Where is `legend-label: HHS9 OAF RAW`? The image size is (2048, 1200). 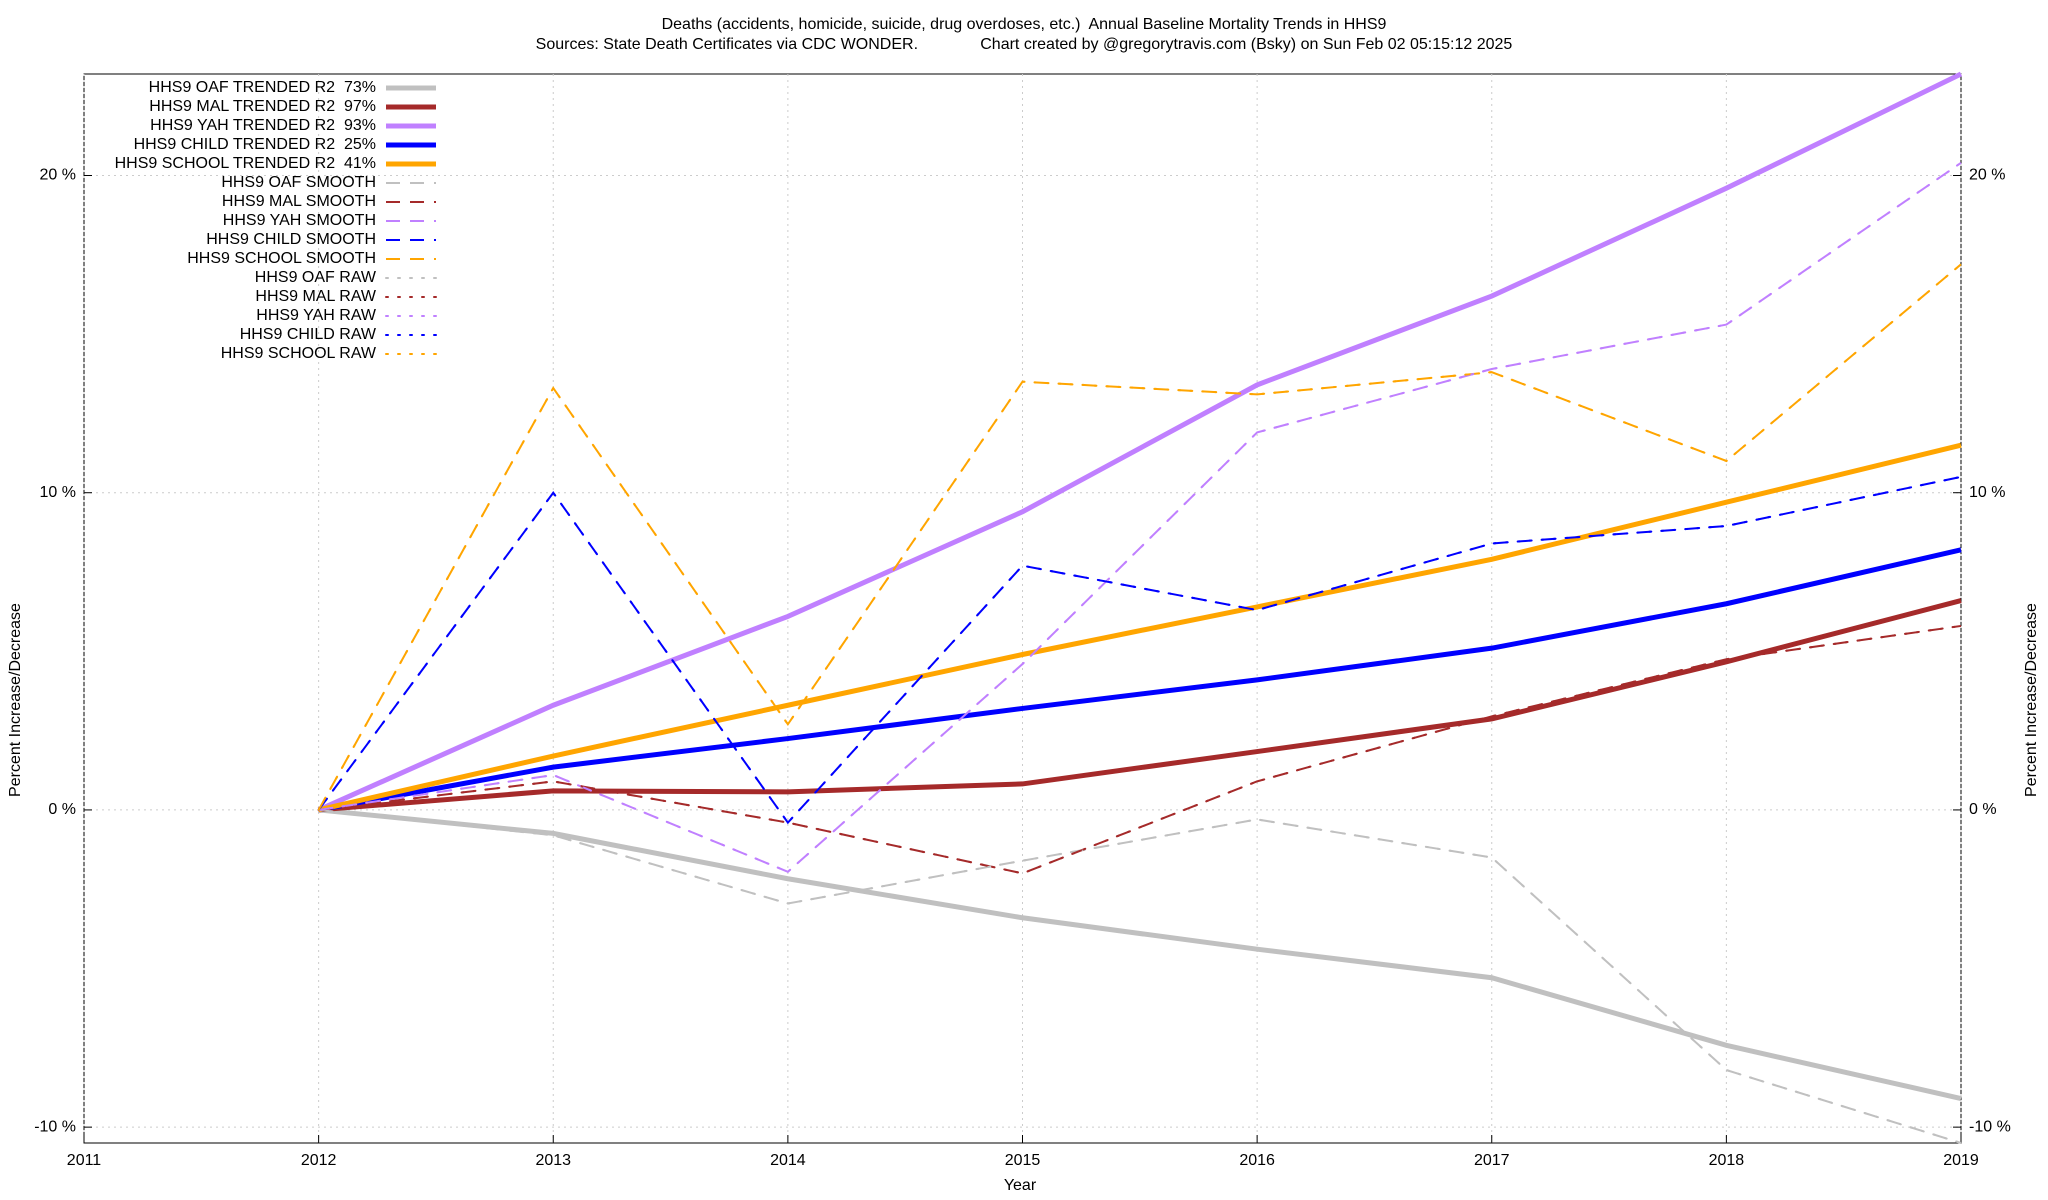 legend-label: HHS9 OAF RAW is located at coordinates (316, 277).